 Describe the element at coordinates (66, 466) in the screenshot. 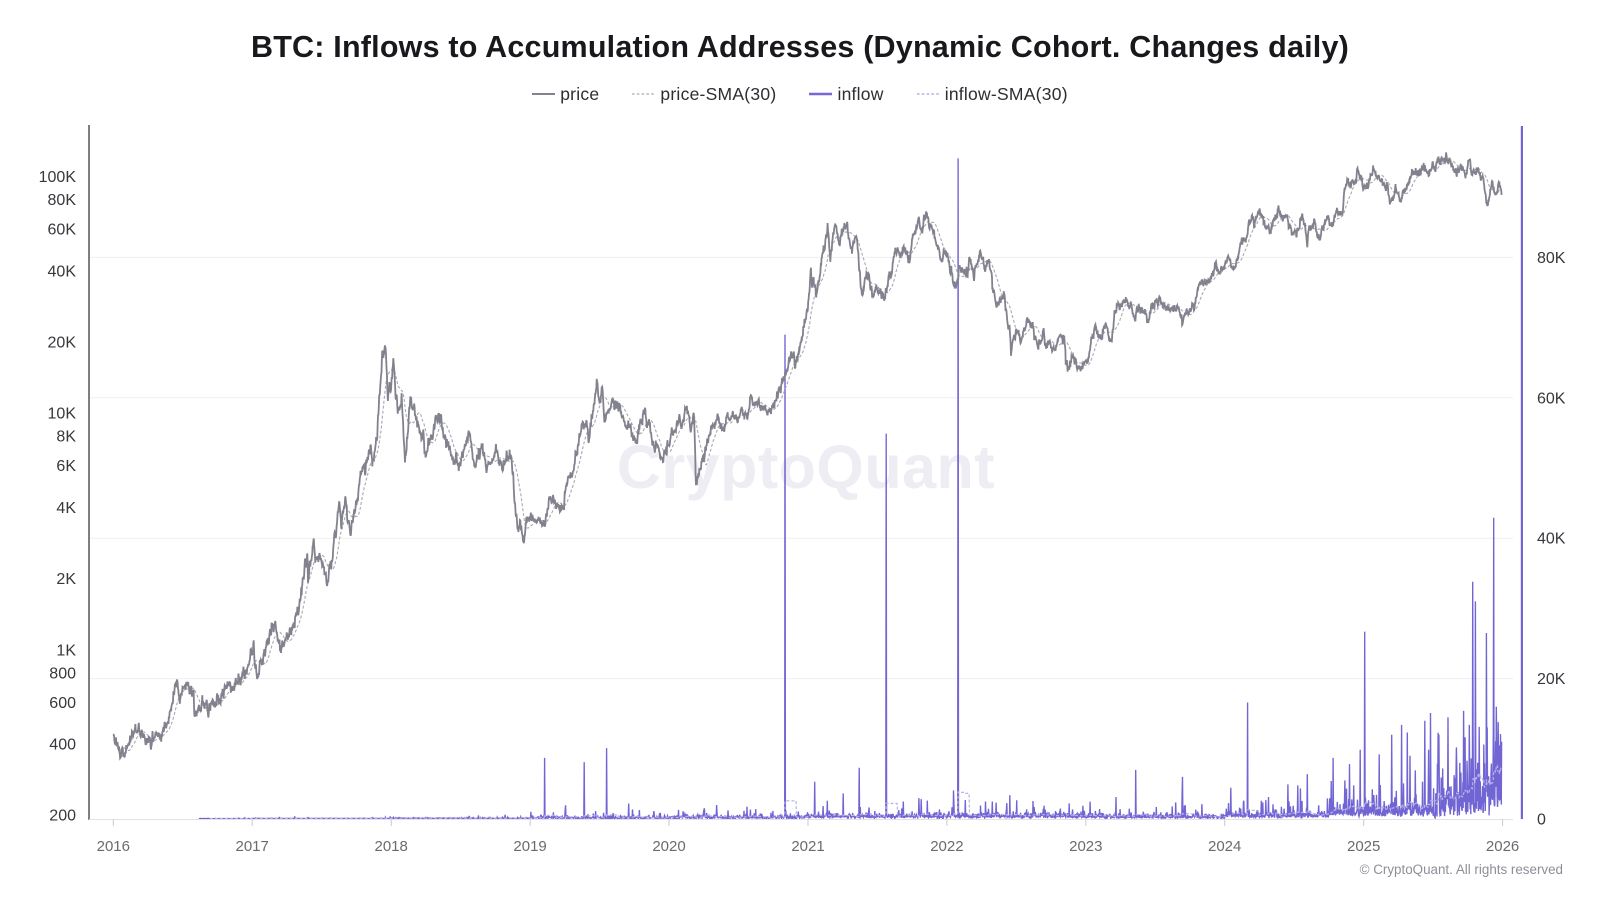

I see `svg-text: 6K` at that location.